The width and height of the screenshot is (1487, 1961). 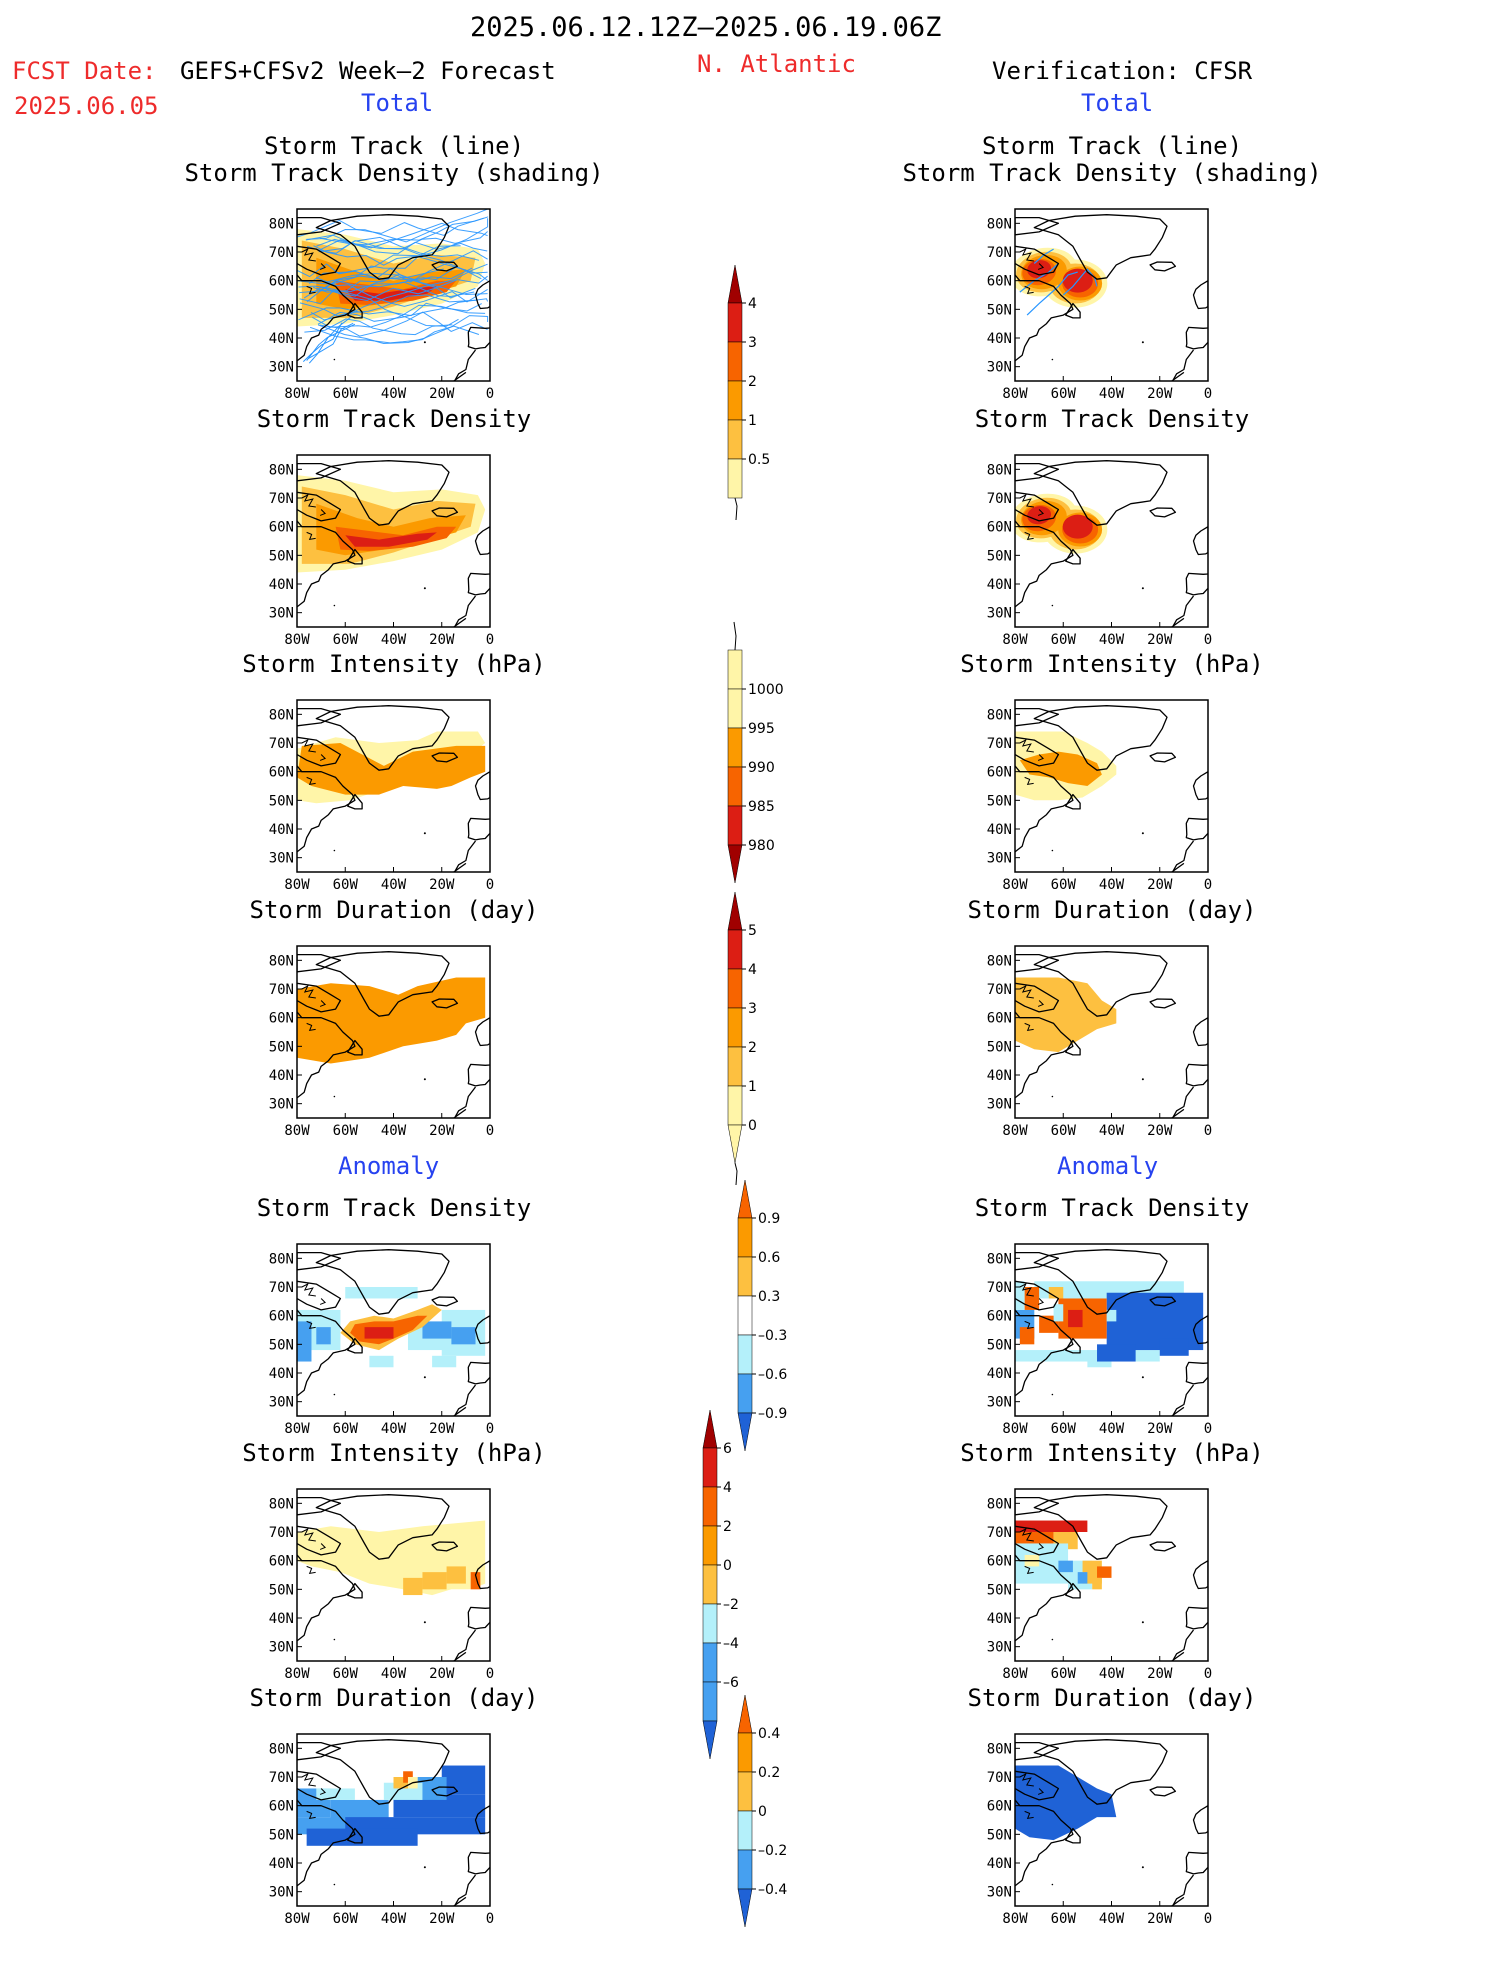 What do you see at coordinates (727, 1488) in the screenshot?
I see `colorbar-label: 4` at bounding box center [727, 1488].